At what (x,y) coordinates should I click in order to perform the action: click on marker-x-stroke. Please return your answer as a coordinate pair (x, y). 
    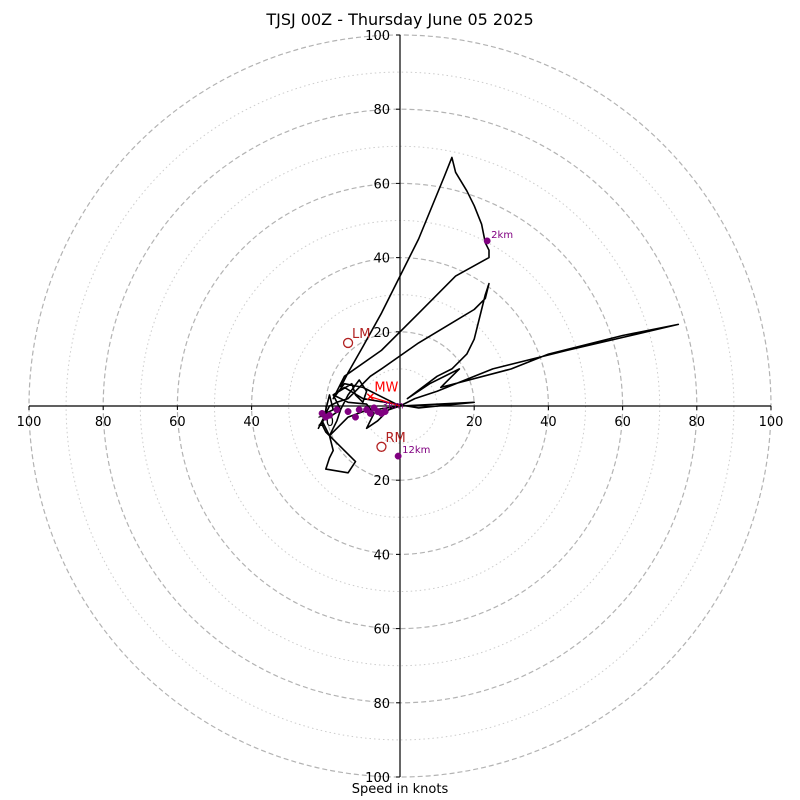
    Looking at the image, I should click on (370, 397).